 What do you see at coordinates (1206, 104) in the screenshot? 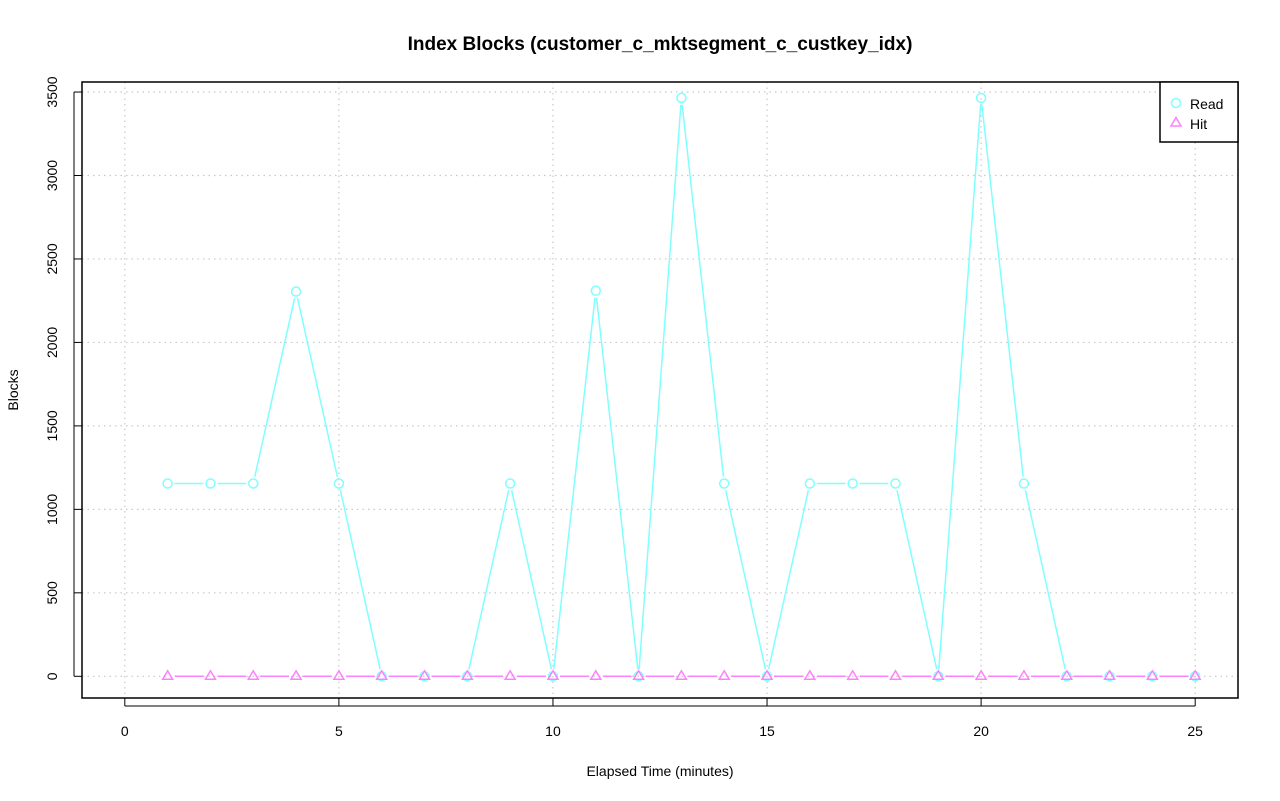
I see `legend-read-label: Read` at bounding box center [1206, 104].